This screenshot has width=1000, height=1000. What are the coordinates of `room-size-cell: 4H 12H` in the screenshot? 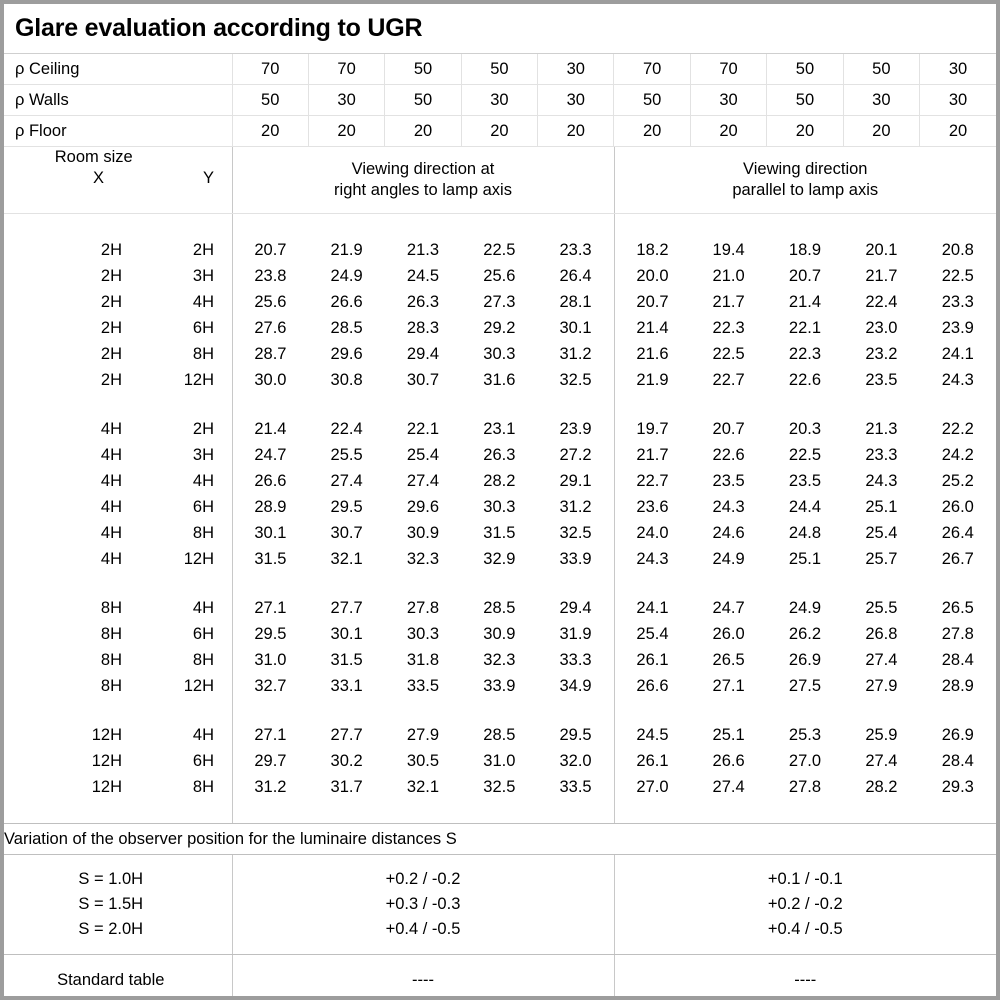 It's located at (118, 559).